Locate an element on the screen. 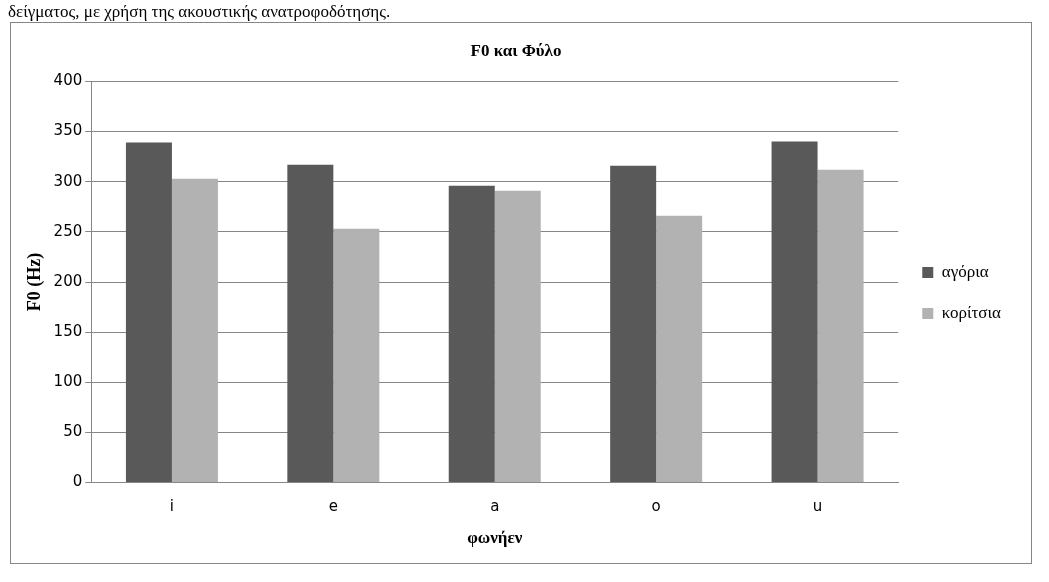 This screenshot has width=1049, height=582. y-tick-label: 100 is located at coordinates (68, 381).